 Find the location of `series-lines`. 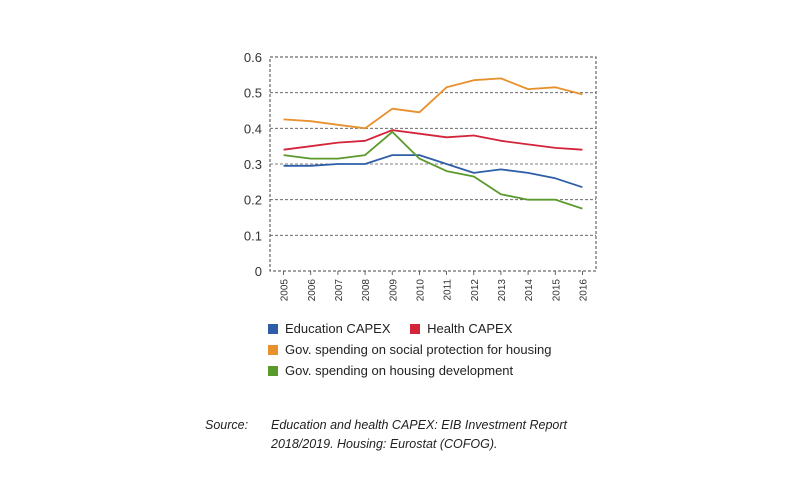

series-lines is located at coordinates (433, 143).